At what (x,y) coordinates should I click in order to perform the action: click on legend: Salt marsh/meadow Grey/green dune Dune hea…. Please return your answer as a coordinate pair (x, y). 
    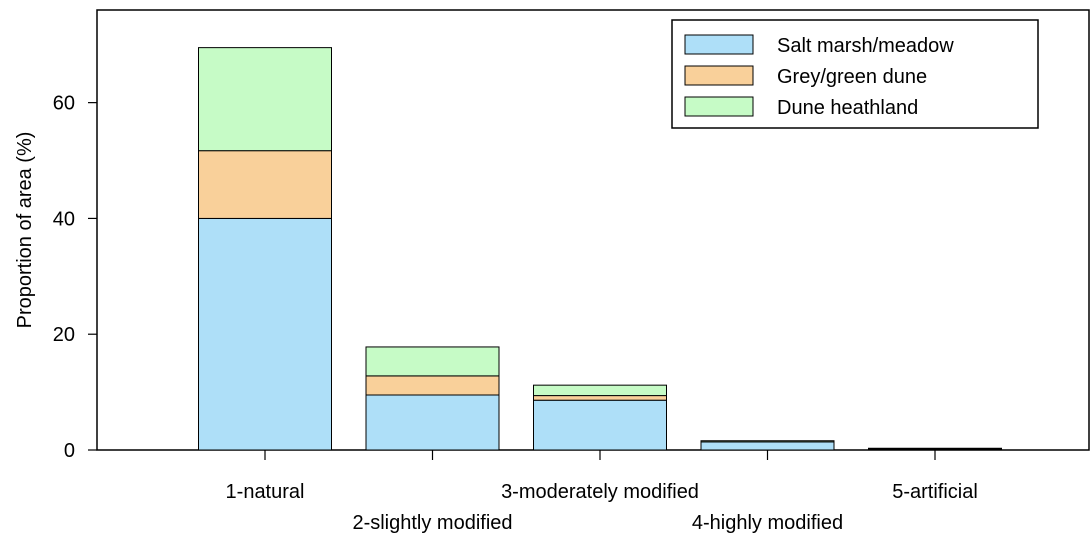
    Looking at the image, I should click on (855, 74).